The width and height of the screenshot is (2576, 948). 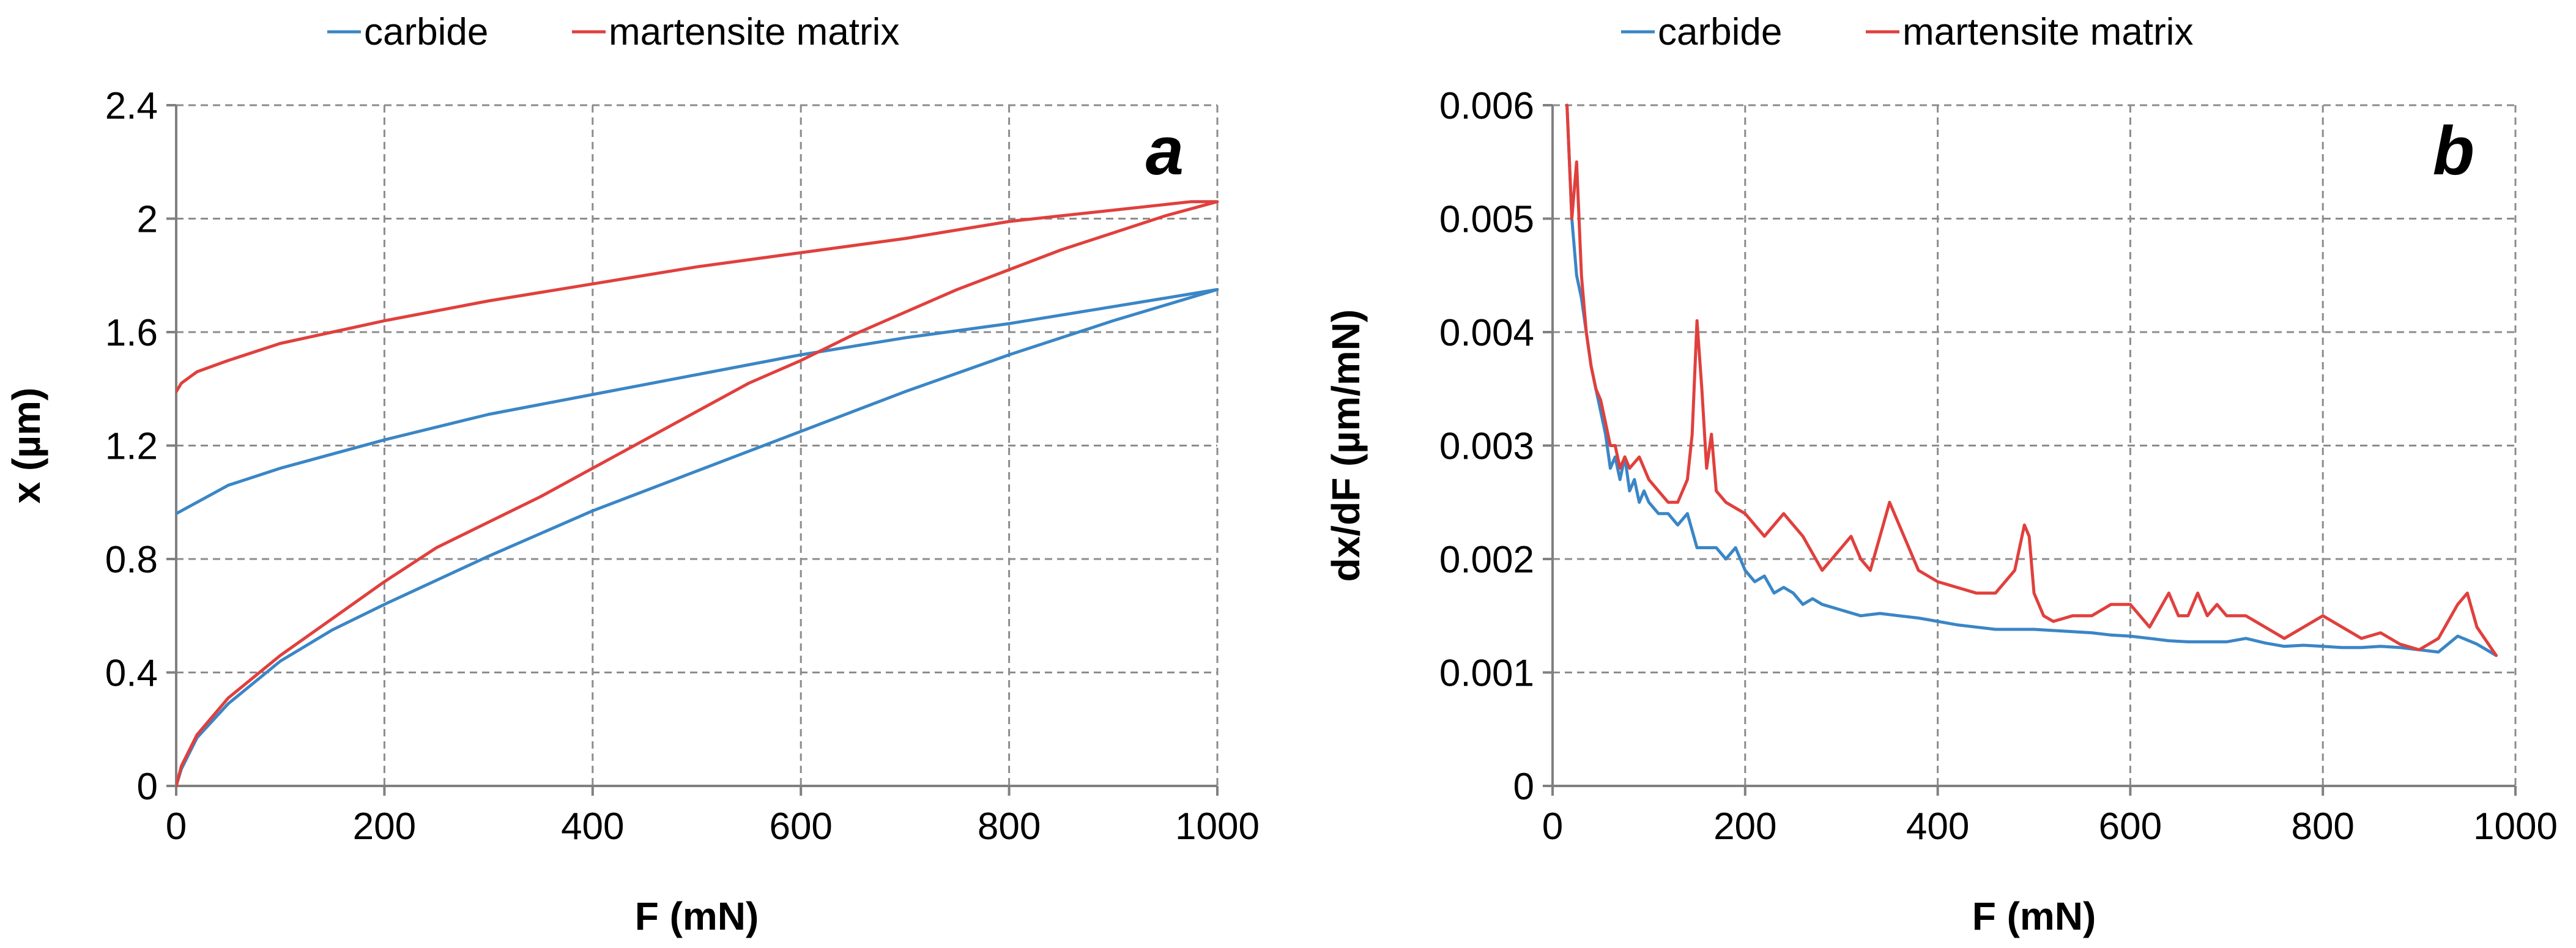 What do you see at coordinates (131, 674) in the screenshot?
I see `y-tick-label: 0.4` at bounding box center [131, 674].